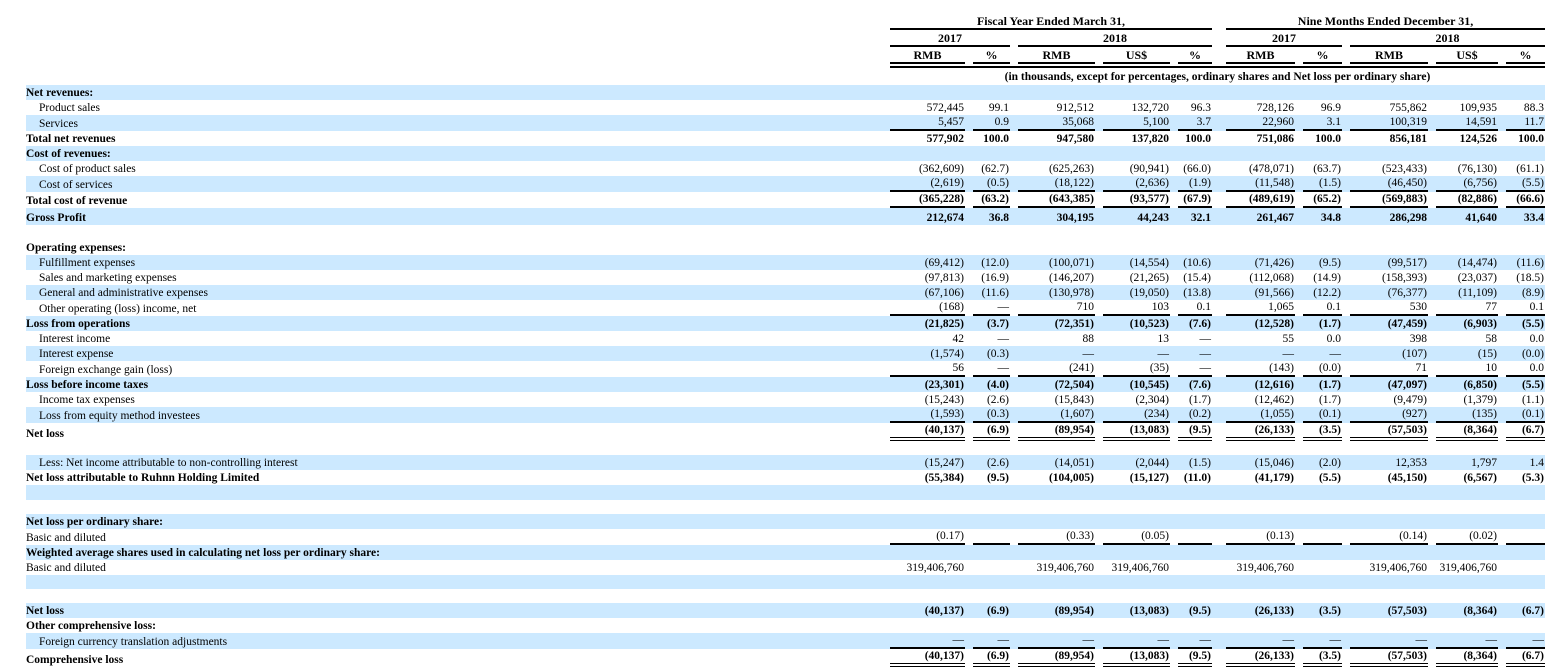 Image resolution: width=1559 pixels, height=667 pixels. I want to click on cell-value: (6,850), so click(1480, 385).